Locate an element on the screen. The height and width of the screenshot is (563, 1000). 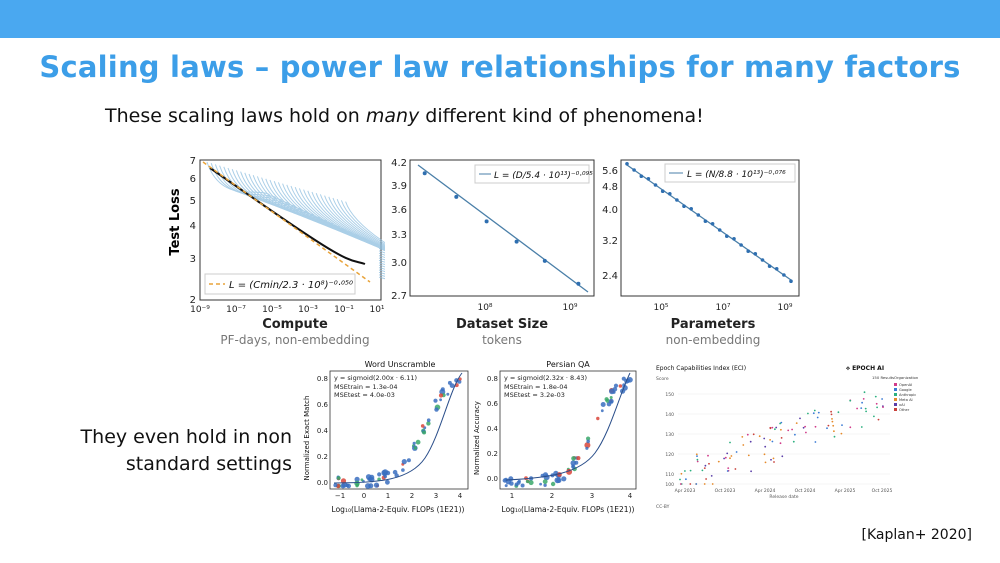
pqa-mse-train: MSEtrain = 1.8e-04 is located at coordinates (536, 387).